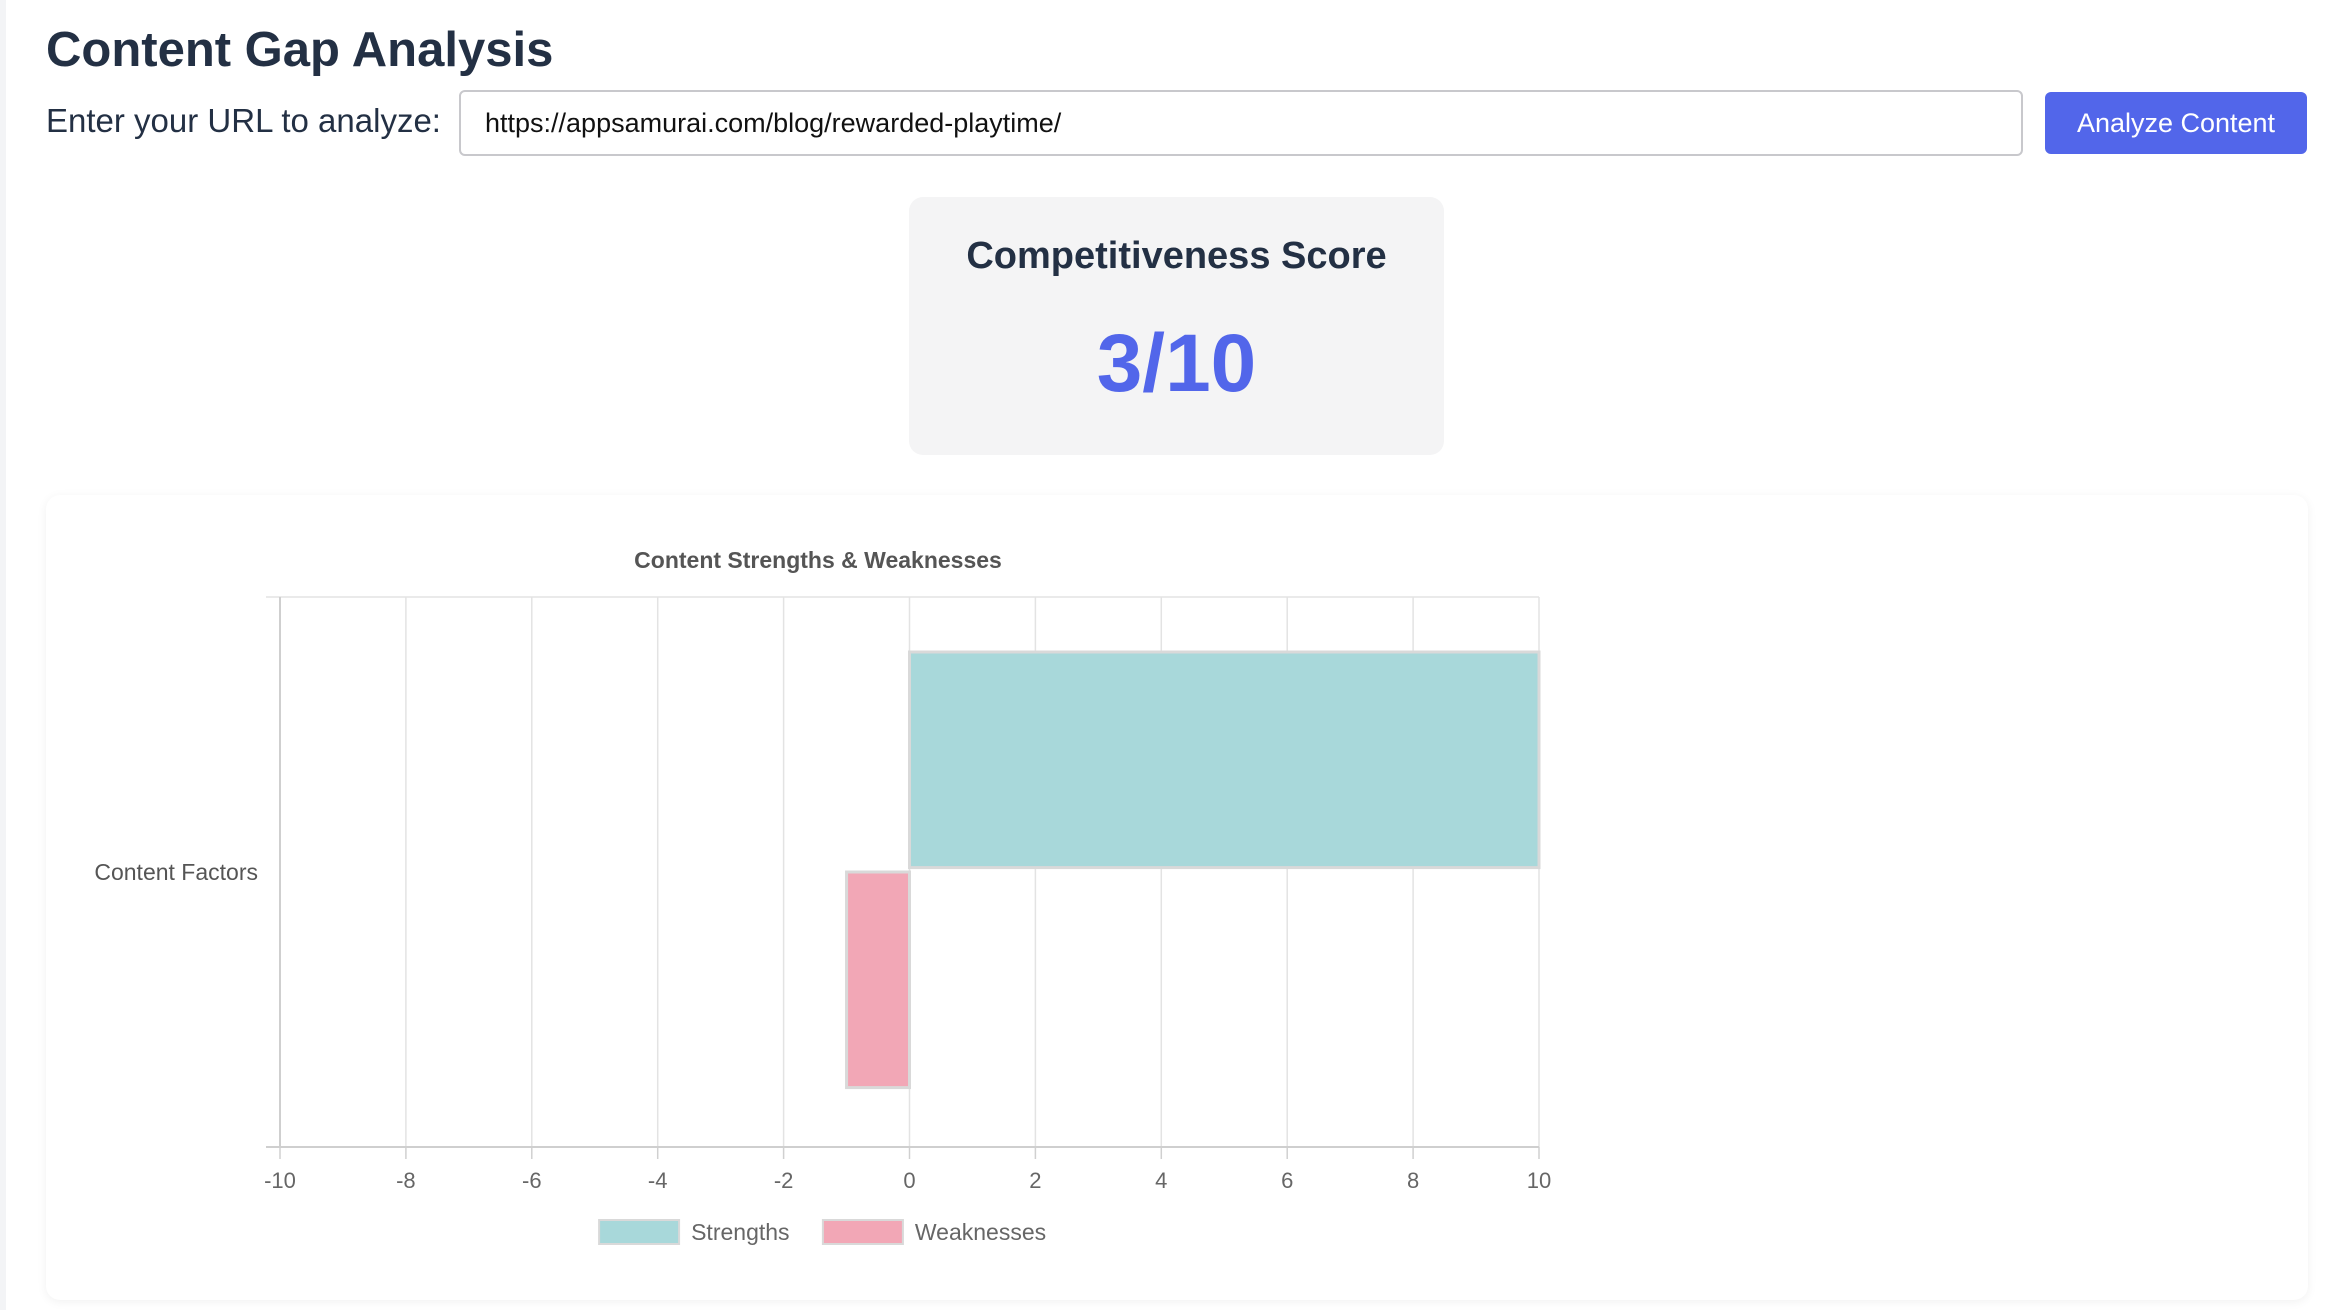  I want to click on x-tick-label: -2, so click(784, 1180).